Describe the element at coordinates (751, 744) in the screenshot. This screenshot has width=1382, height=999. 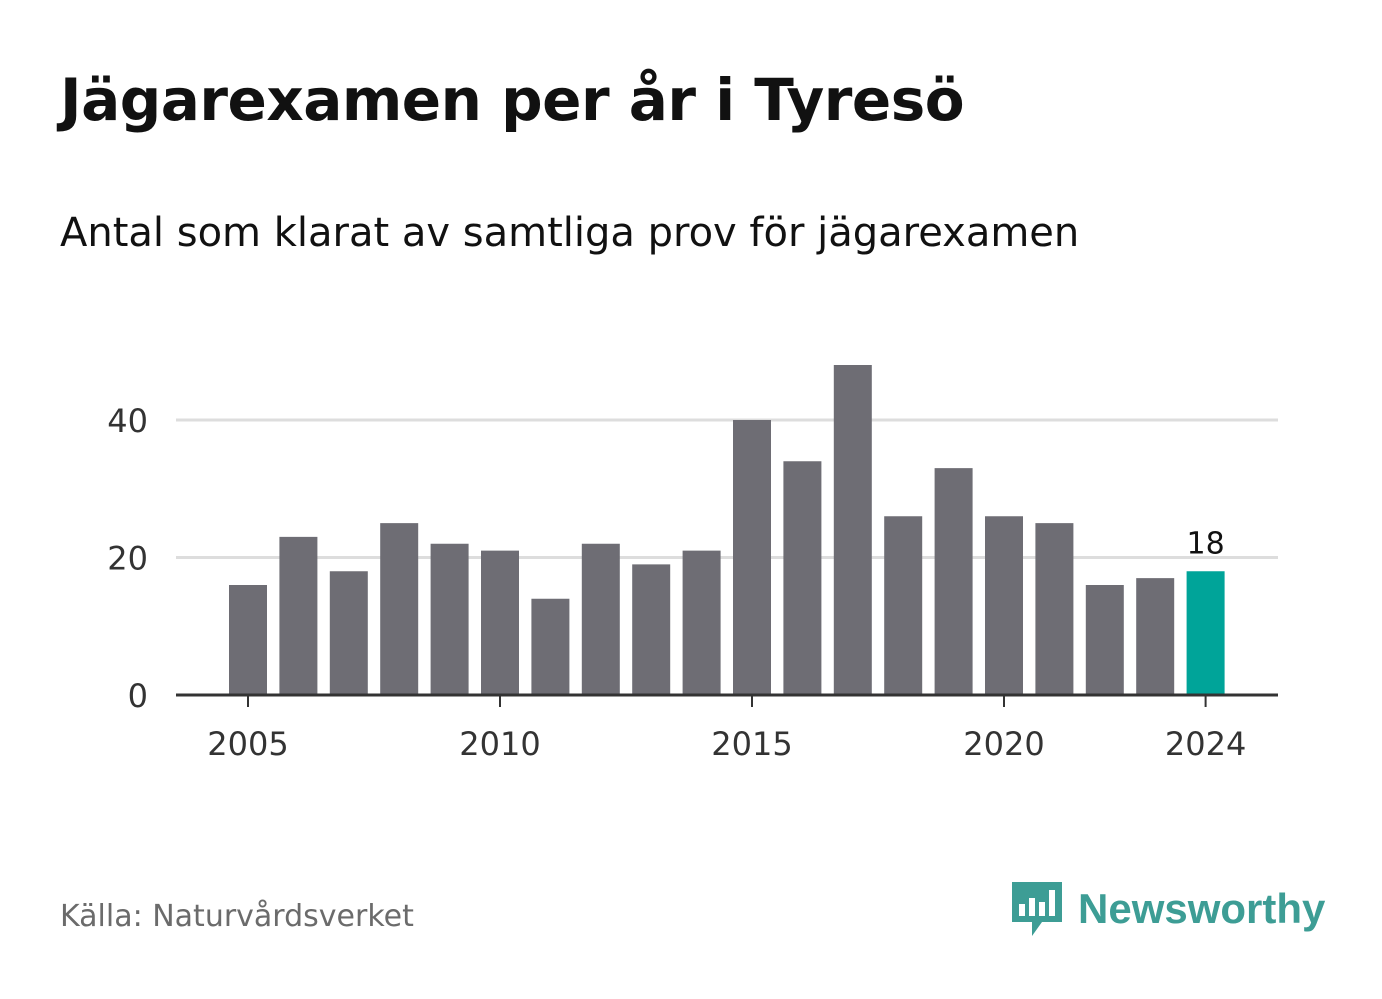
I see `x-tick-label: 2015` at that location.